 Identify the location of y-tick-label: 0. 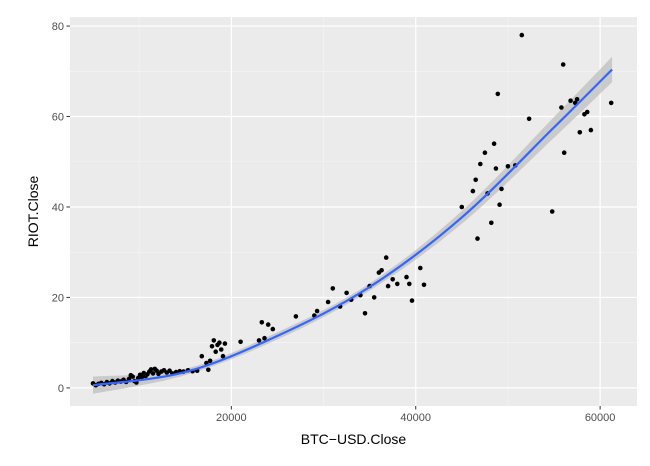
(61, 389).